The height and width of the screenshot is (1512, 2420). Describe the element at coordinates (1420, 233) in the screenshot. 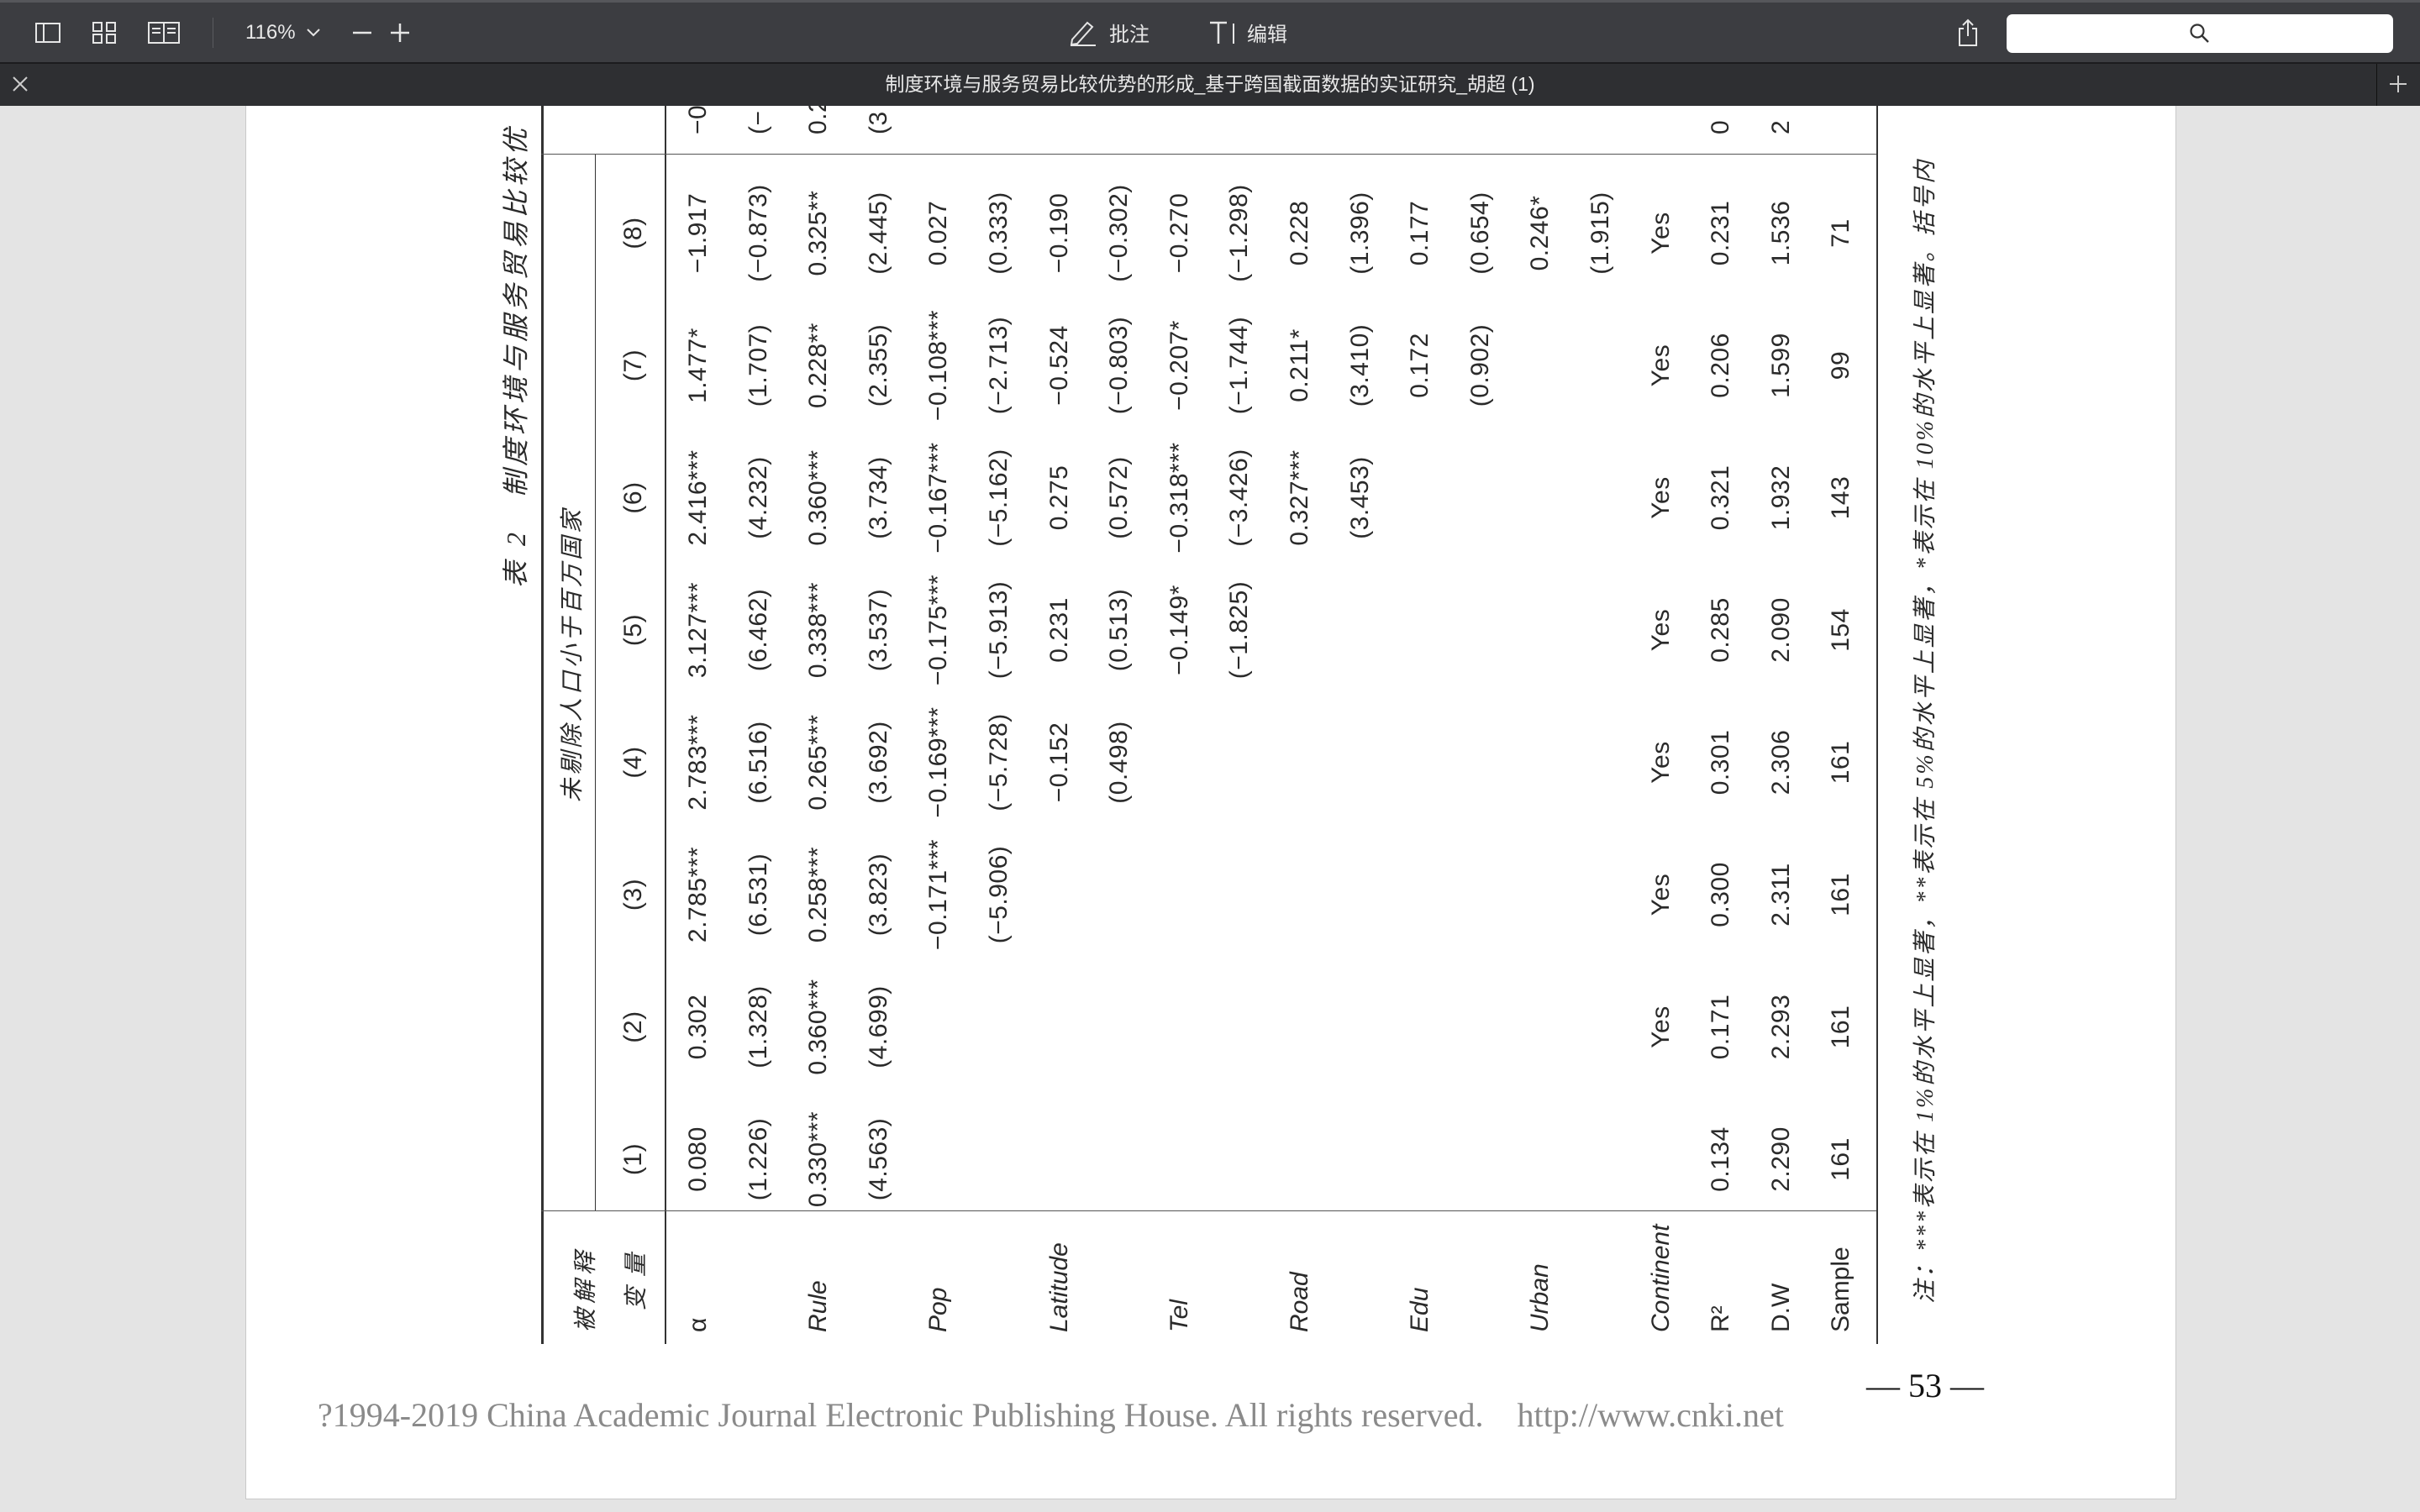

I see `table-cell: 0.177` at that location.